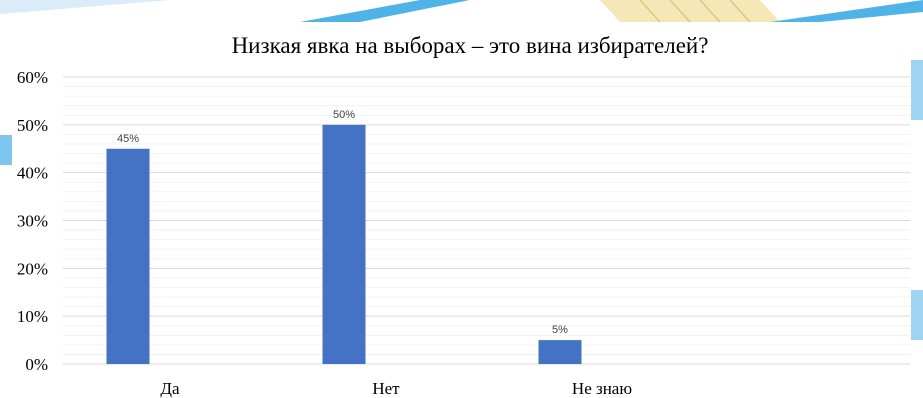 Image resolution: width=923 pixels, height=398 pixels. What do you see at coordinates (560, 330) in the screenshot?
I see `data-label: 5%` at bounding box center [560, 330].